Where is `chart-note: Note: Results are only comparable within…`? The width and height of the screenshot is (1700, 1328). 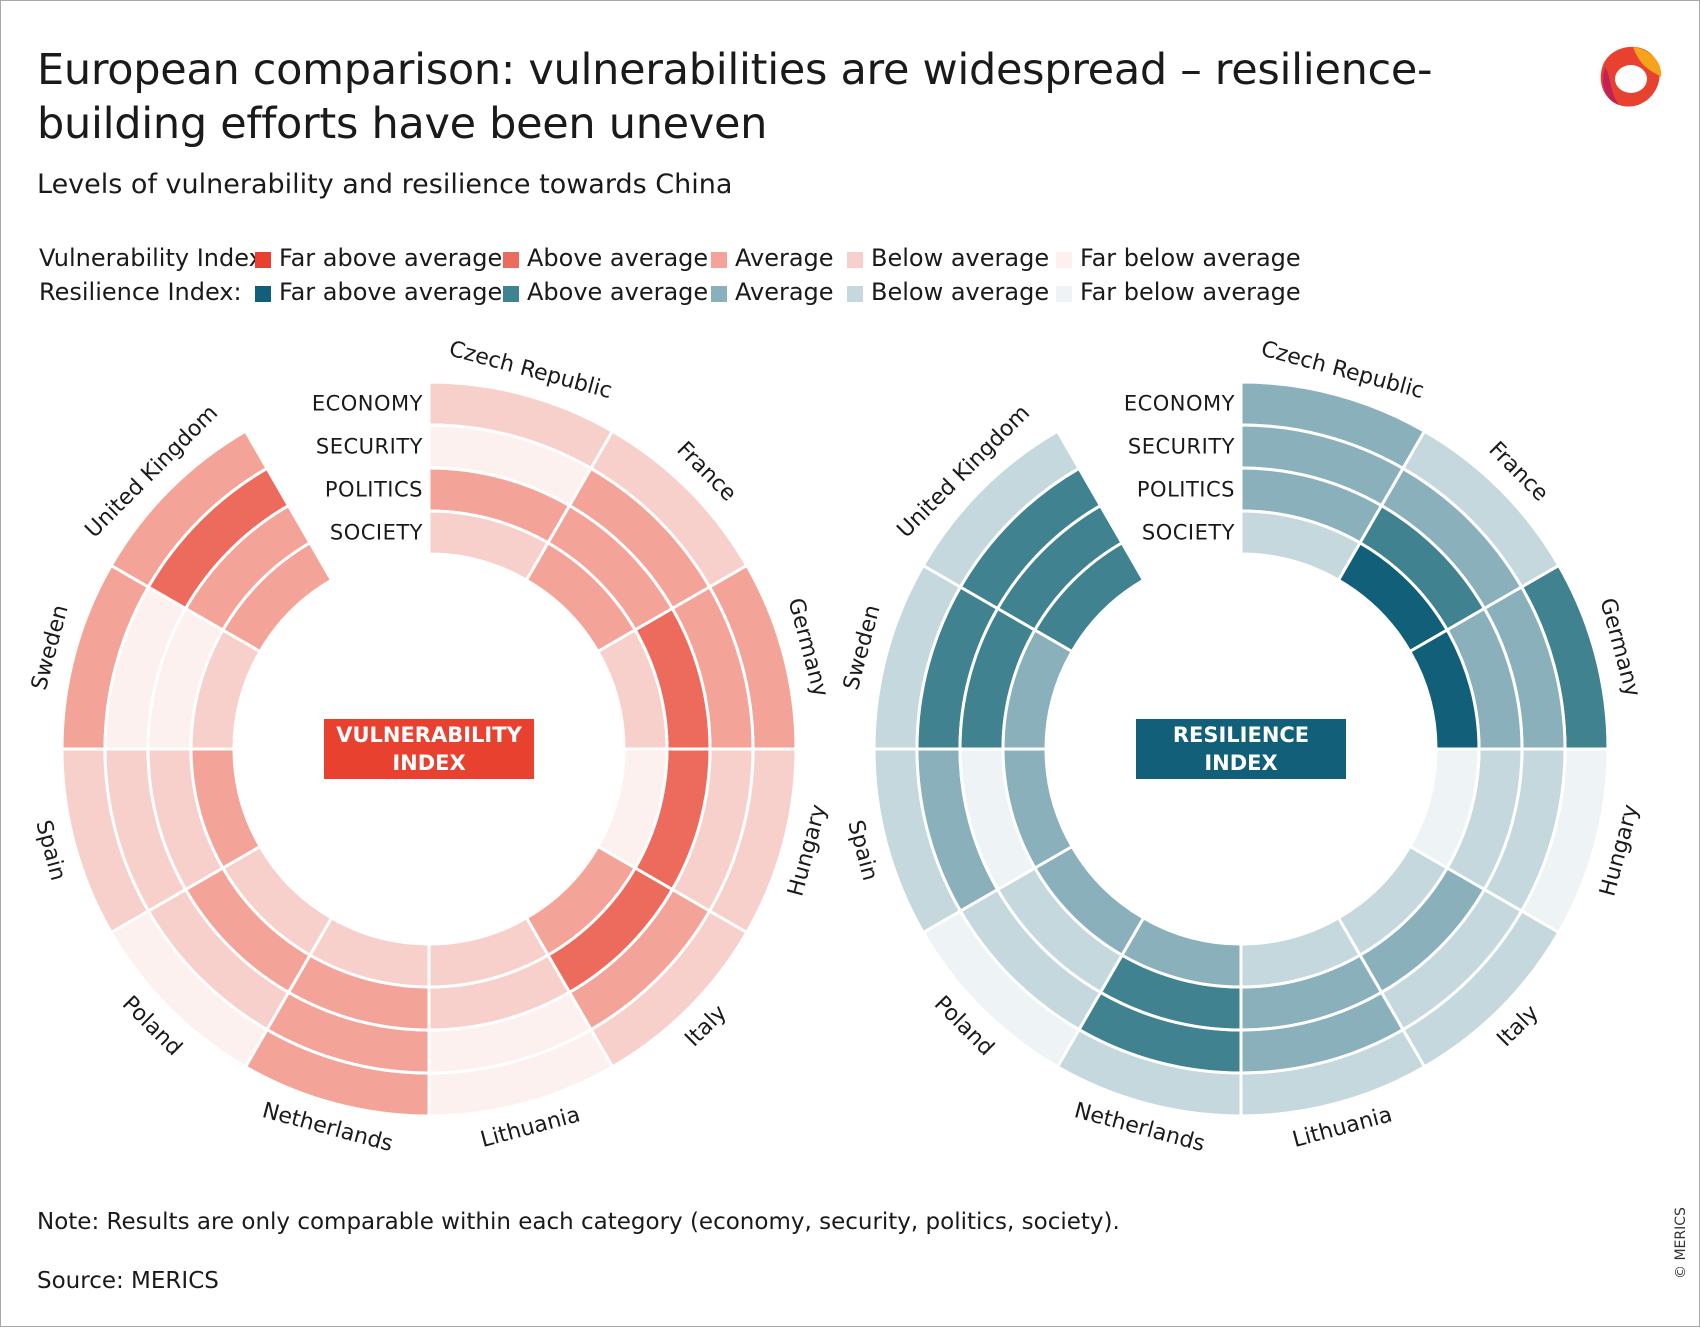 chart-note: Note: Results are only comparable within… is located at coordinates (578, 1222).